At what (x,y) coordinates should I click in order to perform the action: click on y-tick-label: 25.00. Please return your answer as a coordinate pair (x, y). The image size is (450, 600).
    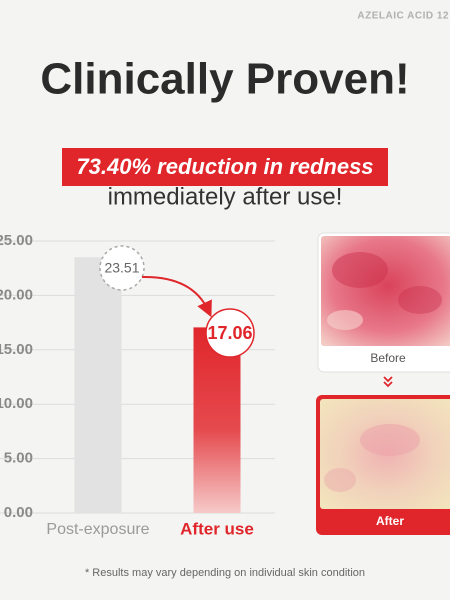
    Looking at the image, I should click on (16, 240).